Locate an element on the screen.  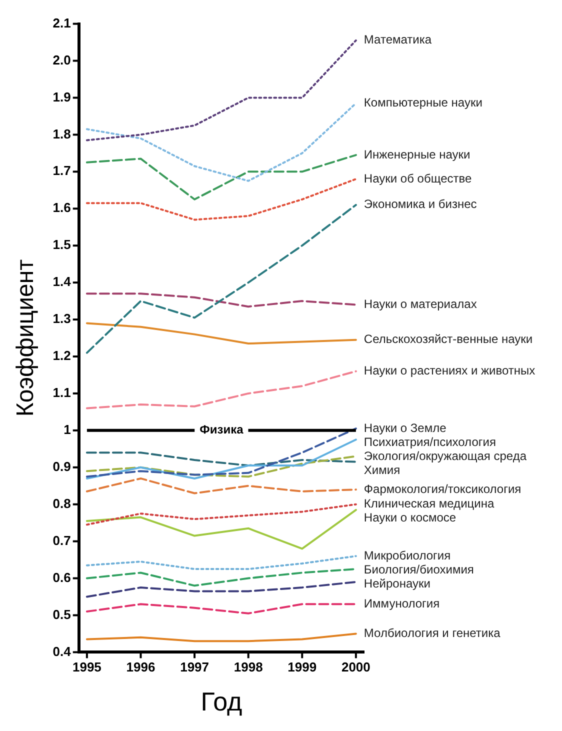
y-tick-label: 1.3 is located at coordinates (61, 318).